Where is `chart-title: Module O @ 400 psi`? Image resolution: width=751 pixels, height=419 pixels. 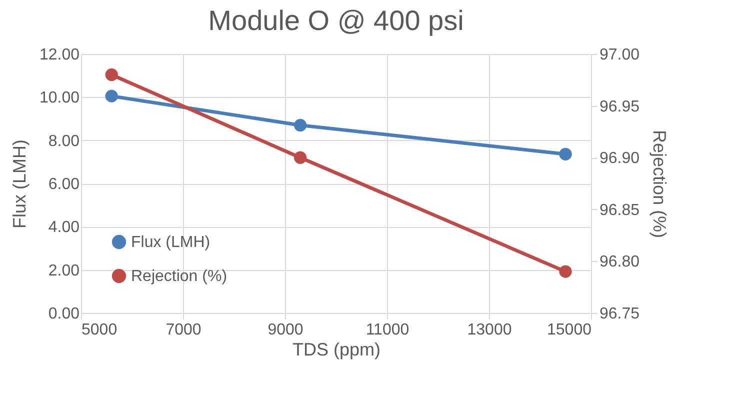
chart-title: Module O @ 400 psi is located at coordinates (336, 20).